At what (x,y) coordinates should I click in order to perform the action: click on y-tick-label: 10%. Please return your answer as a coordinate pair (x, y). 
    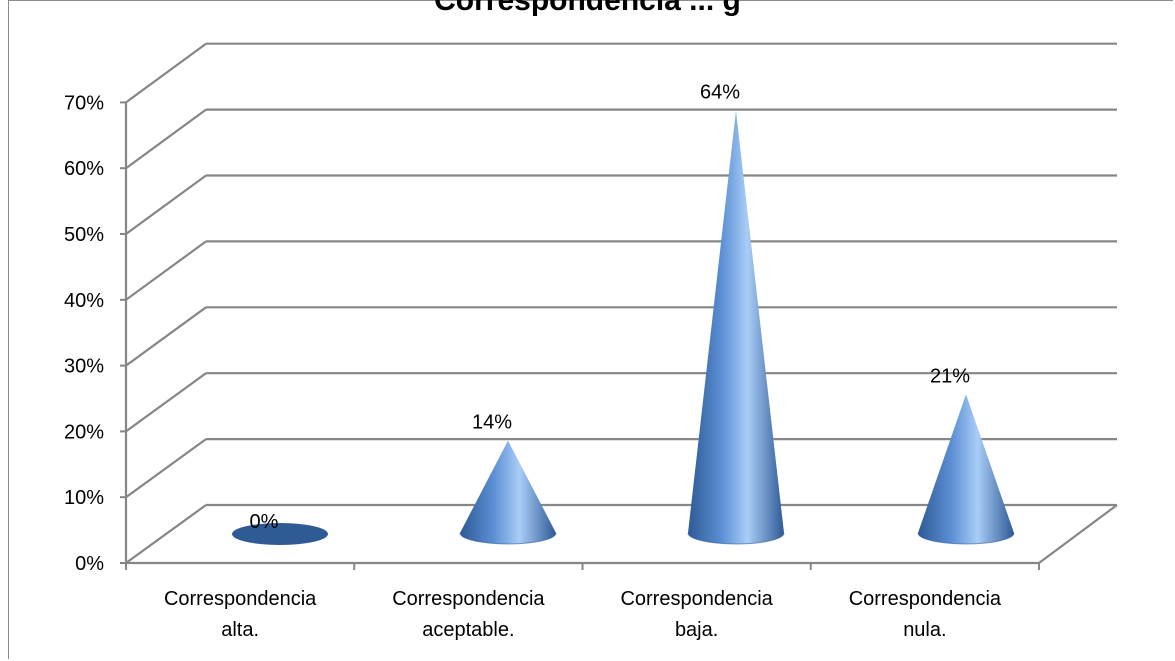
    Looking at the image, I should click on (84, 498).